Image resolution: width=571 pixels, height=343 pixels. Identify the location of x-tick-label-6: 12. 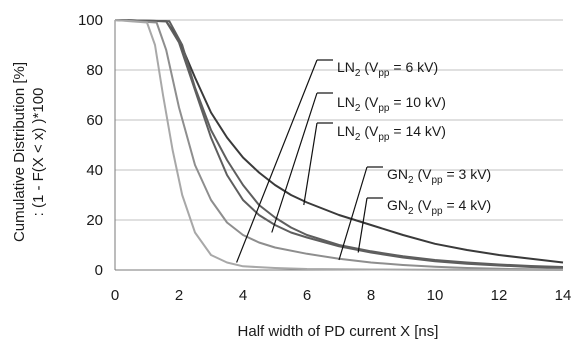
(499, 295).